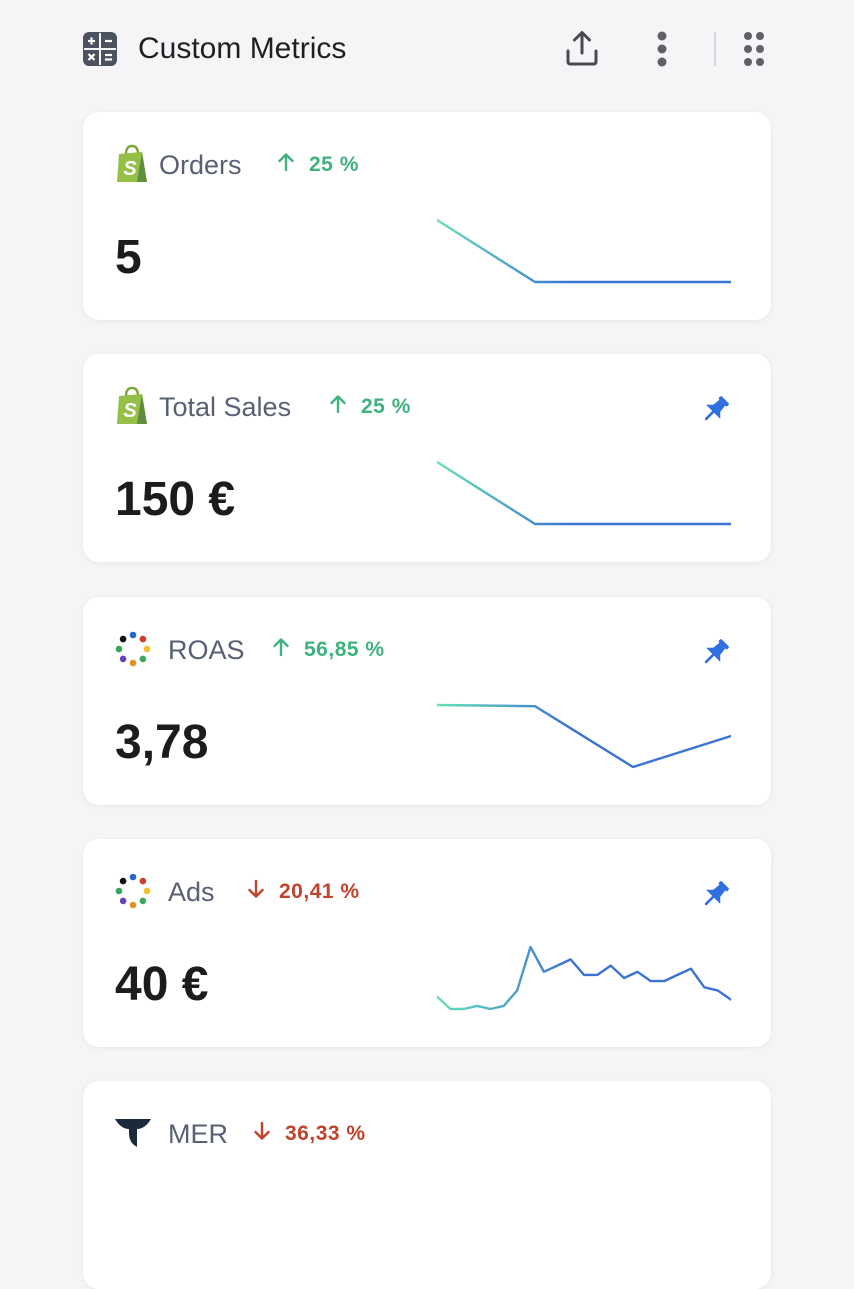 Image resolution: width=854 pixels, height=1289 pixels. Describe the element at coordinates (427, 943) in the screenshot. I see `metric-card-ads: Ads 20,41 % 40 €` at that location.